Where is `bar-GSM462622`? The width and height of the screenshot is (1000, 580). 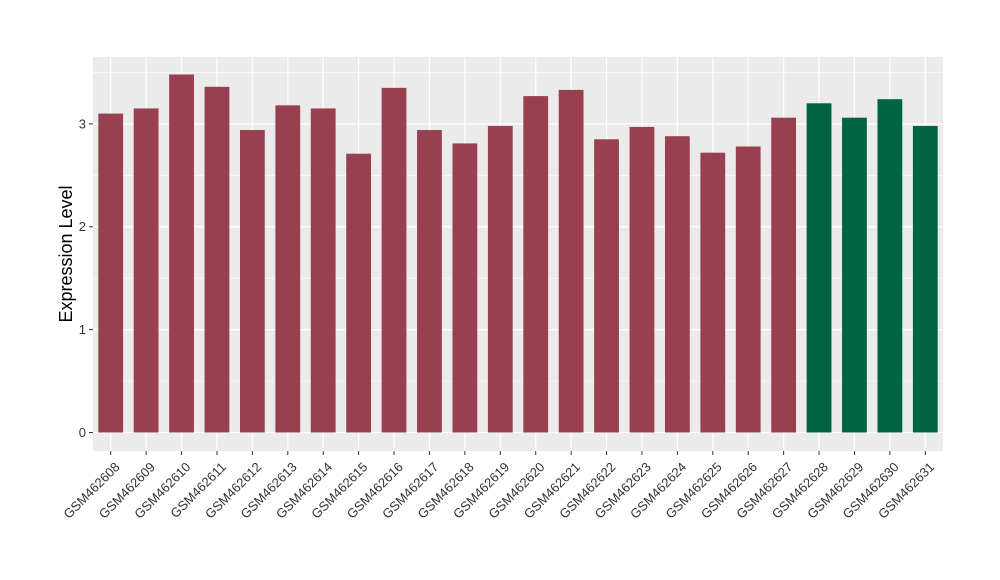
bar-GSM462622 is located at coordinates (606, 286).